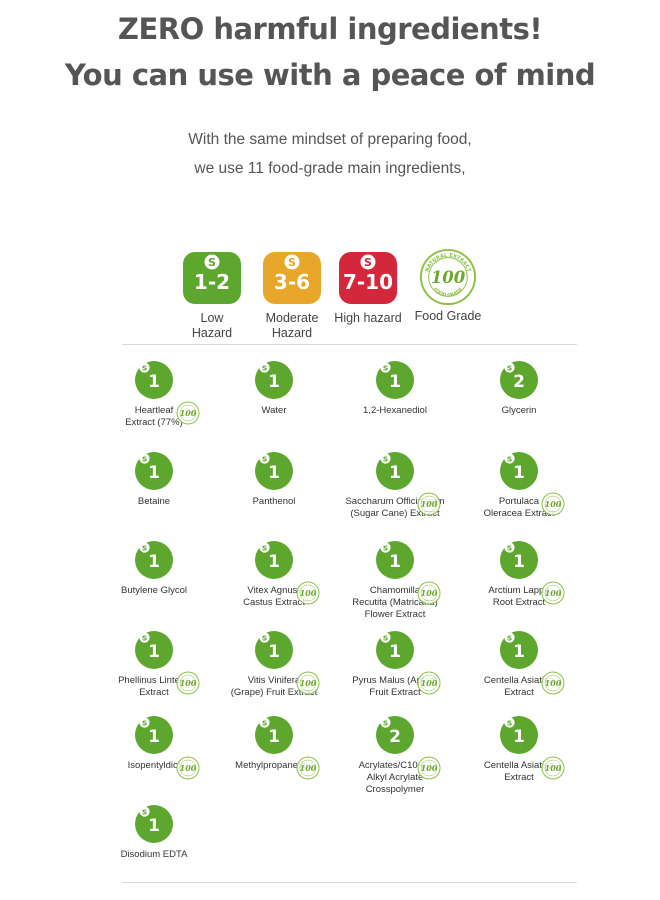 The height and width of the screenshot is (900, 660). What do you see at coordinates (212, 318) in the screenshot?
I see `legend-label-line: Low` at bounding box center [212, 318].